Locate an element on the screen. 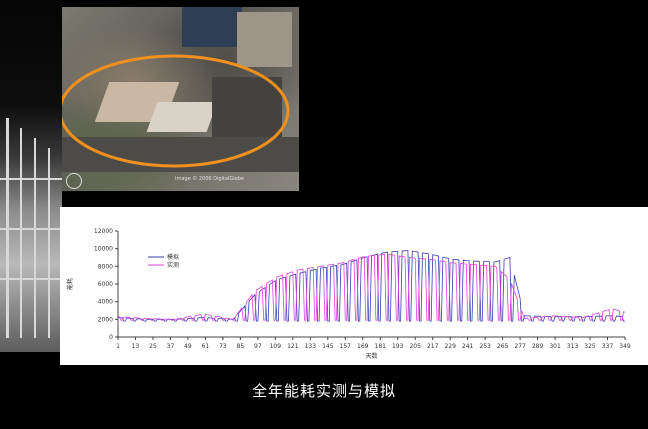 Image resolution: width=648 pixels, height=429 pixels. x-tick-label: 1 is located at coordinates (118, 346).